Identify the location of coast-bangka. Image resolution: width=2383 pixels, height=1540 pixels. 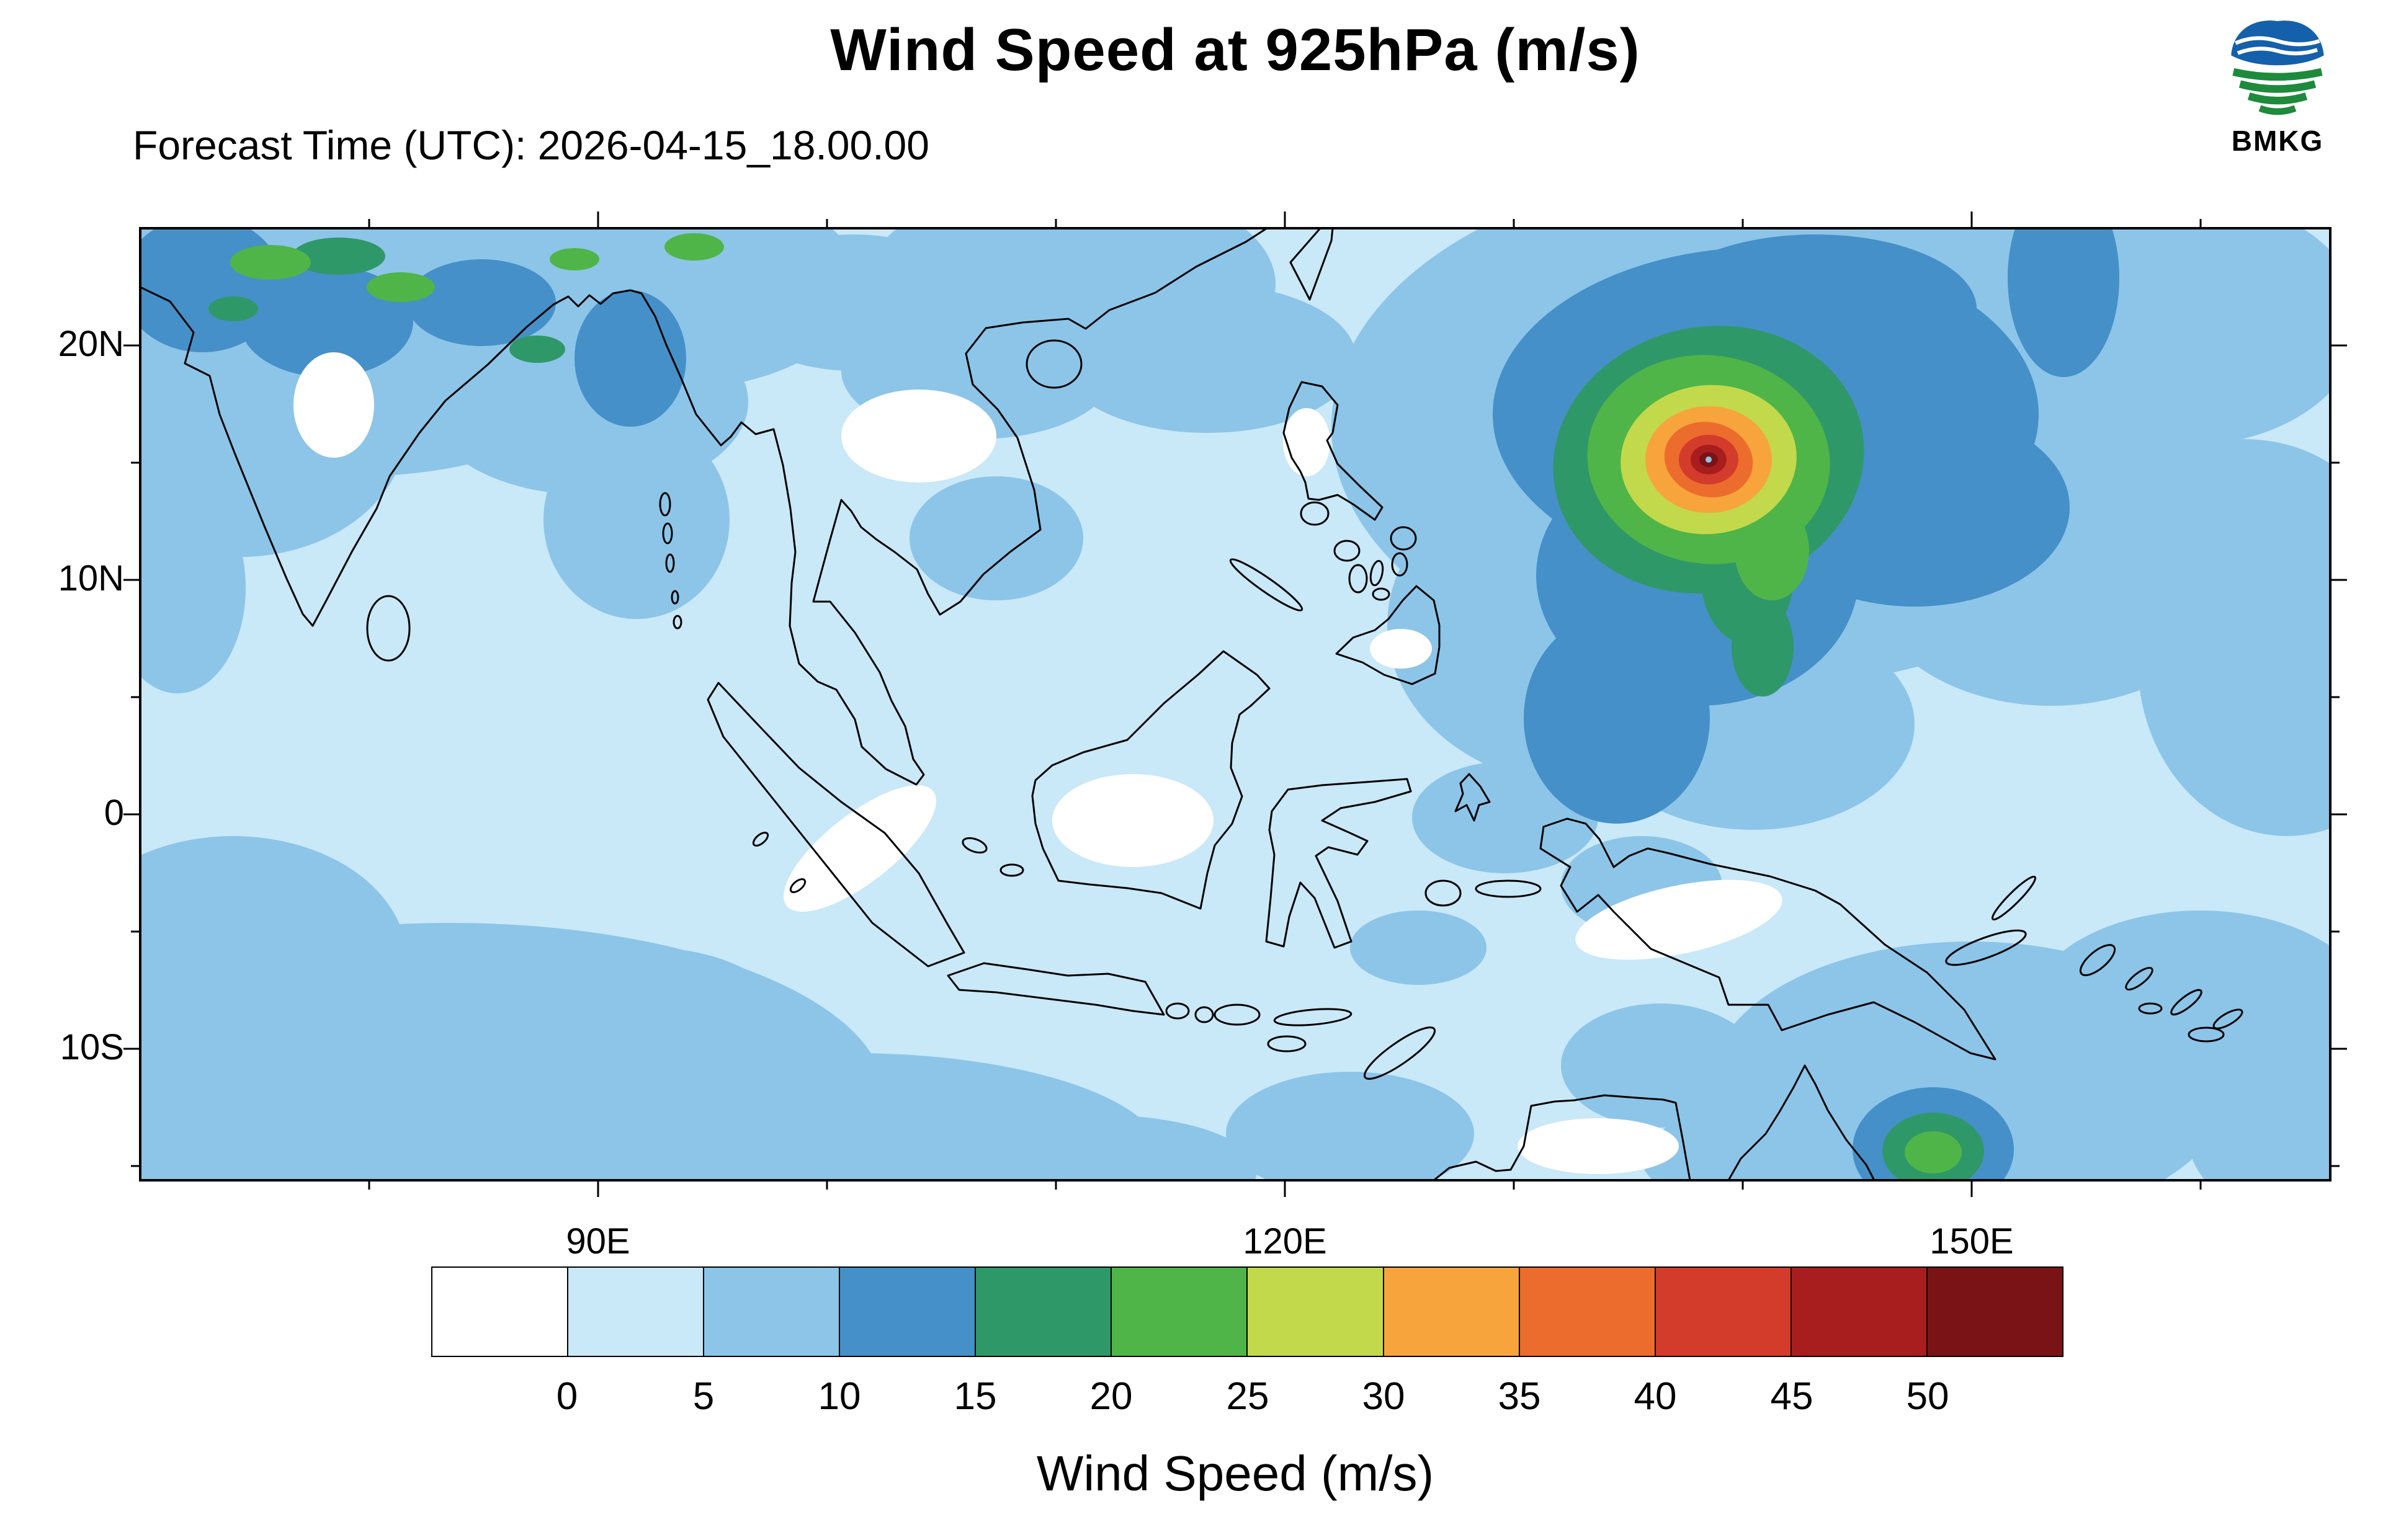
(975, 846).